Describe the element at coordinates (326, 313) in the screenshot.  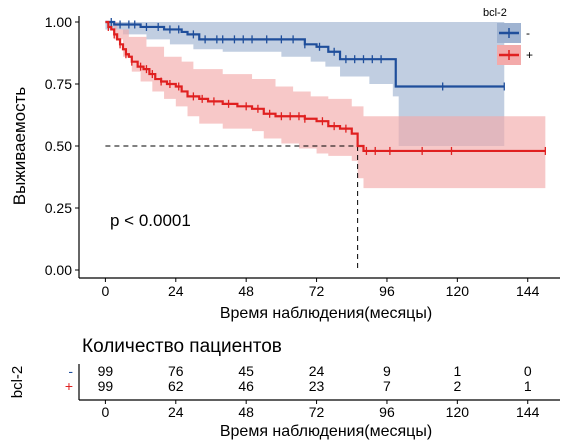
I see `x-axis-title: Время наблюдения(месяцы)` at that location.